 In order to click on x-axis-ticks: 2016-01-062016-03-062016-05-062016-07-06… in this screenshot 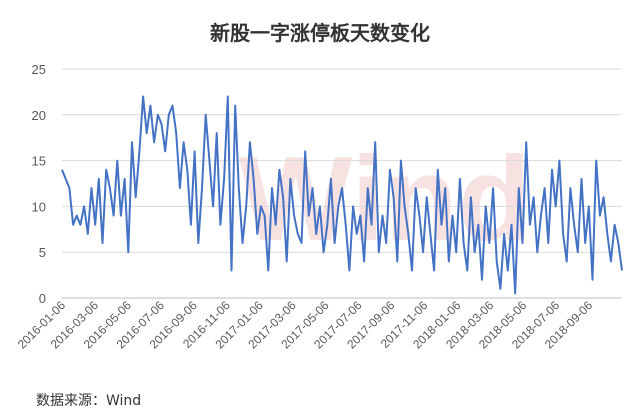, I will do `click(305, 325)`.